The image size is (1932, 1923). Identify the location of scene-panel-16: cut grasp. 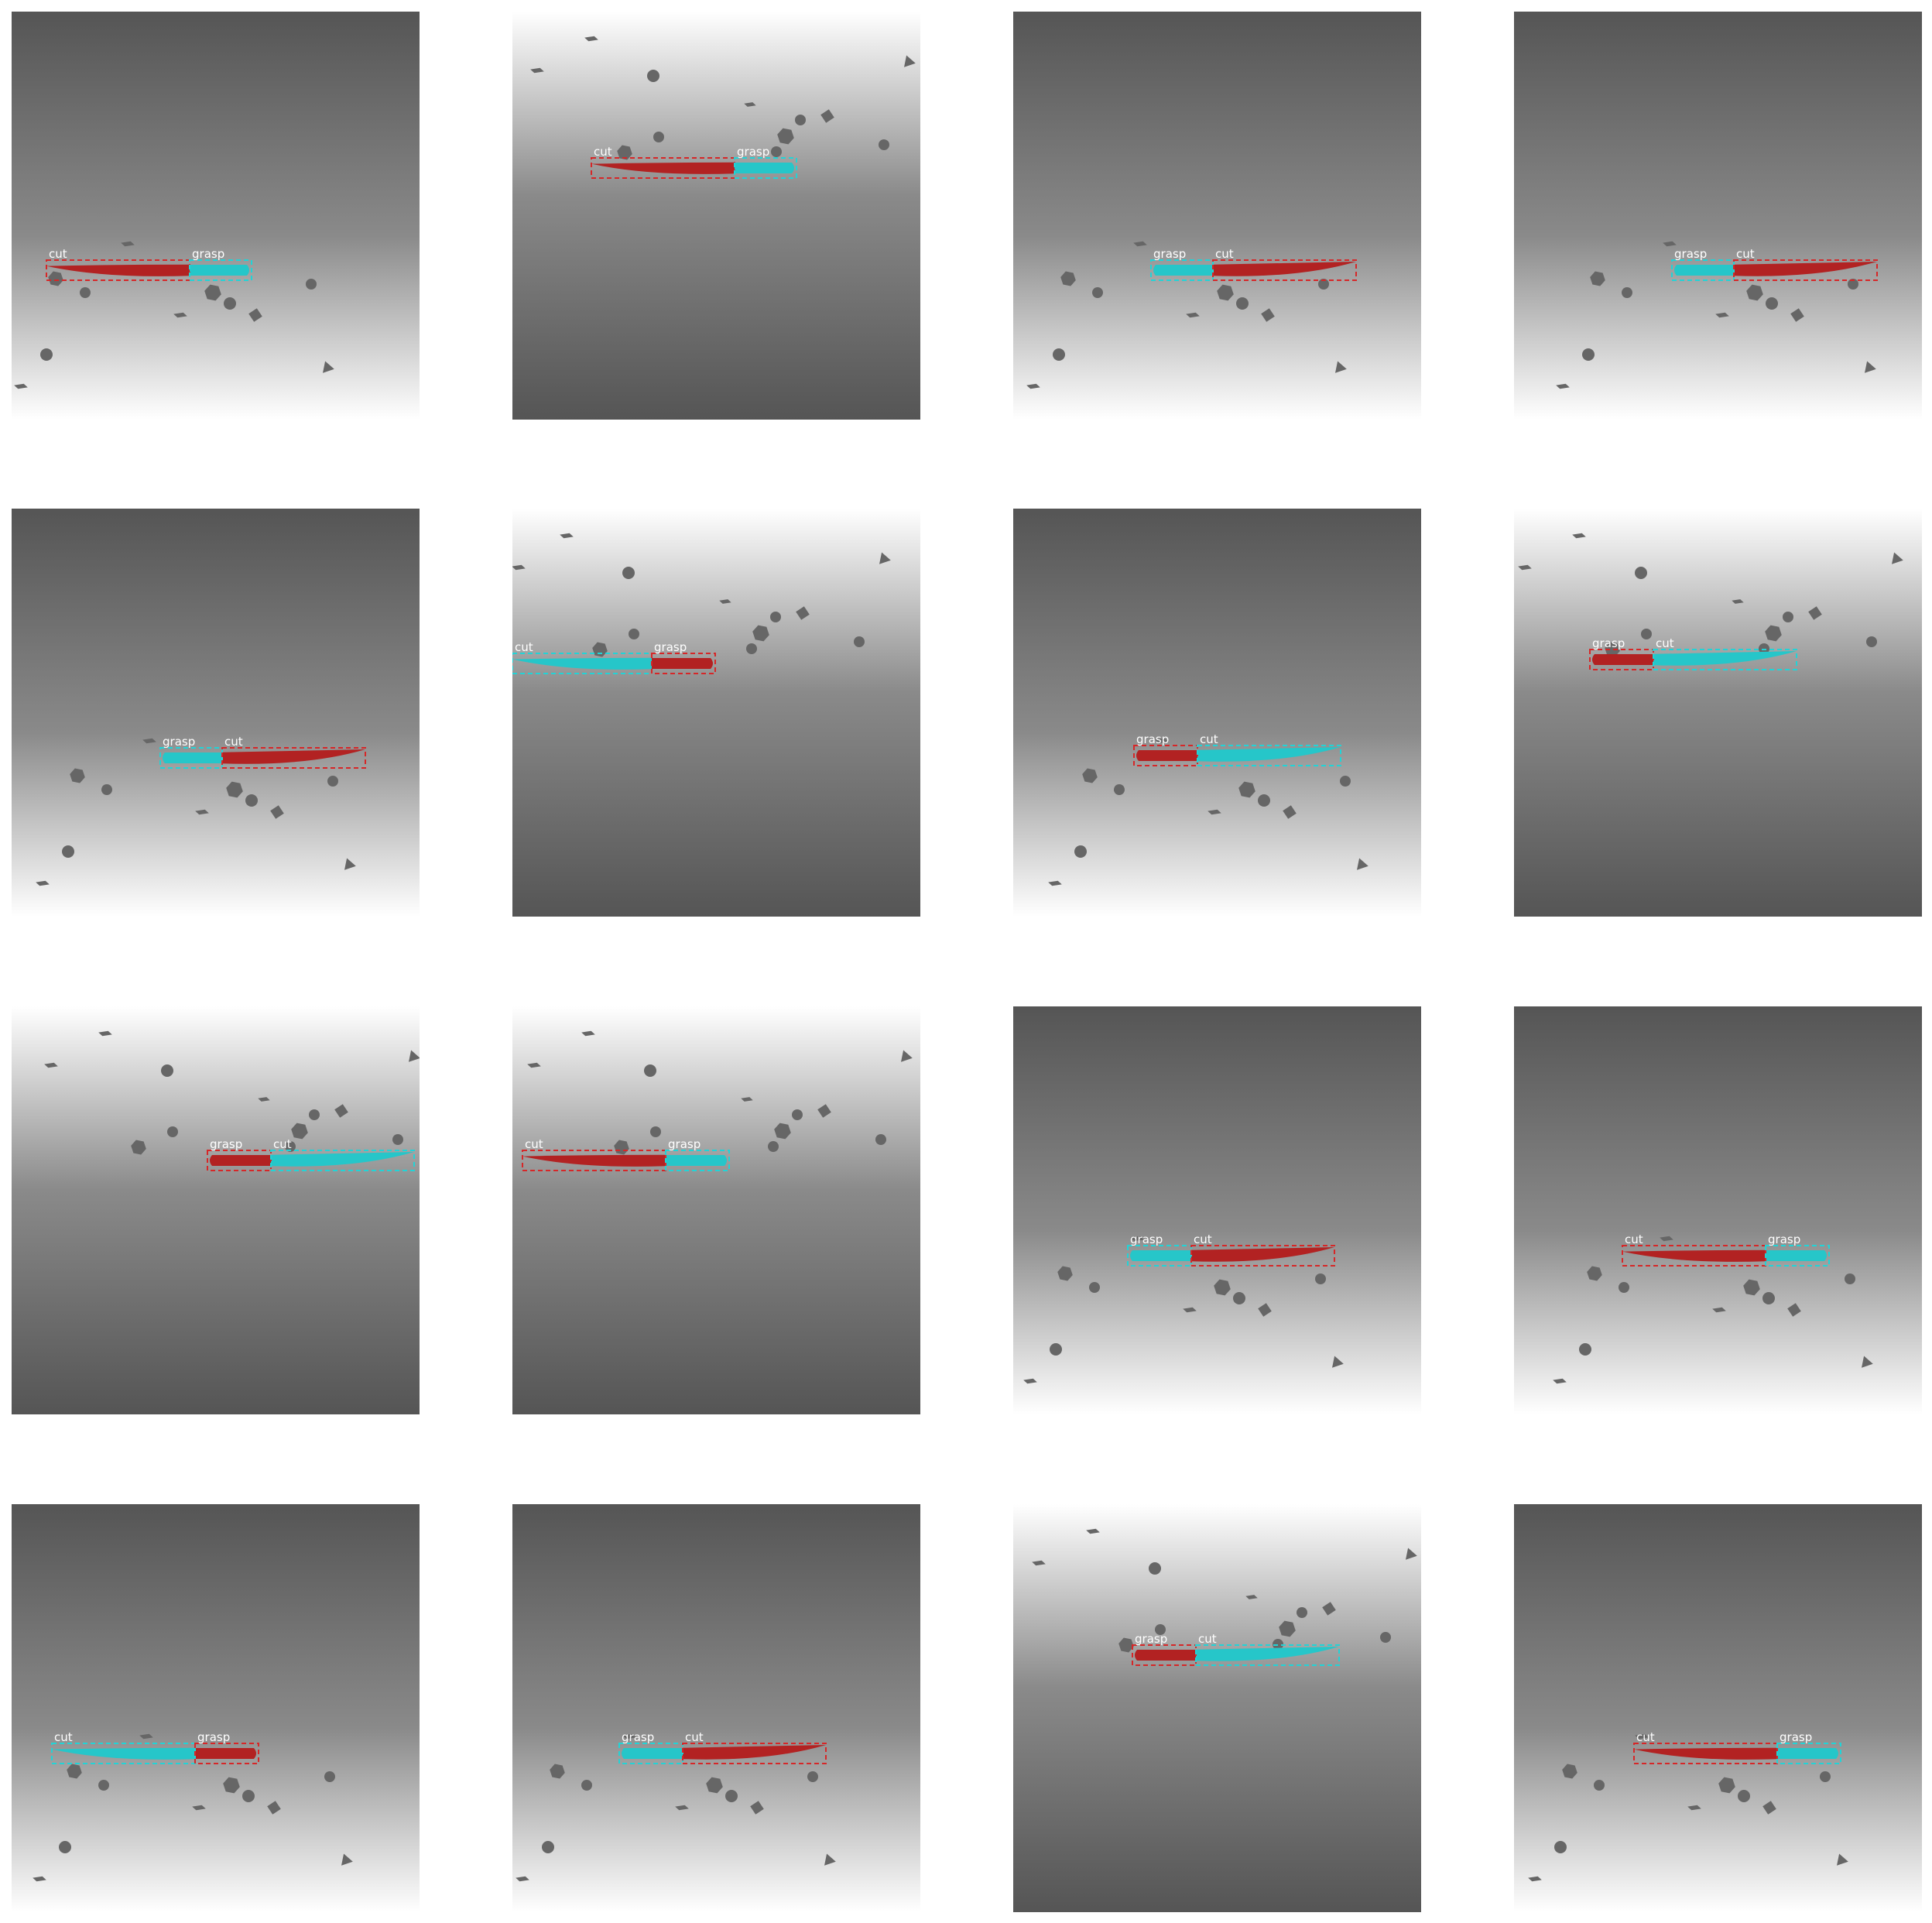
(1718, 1708).